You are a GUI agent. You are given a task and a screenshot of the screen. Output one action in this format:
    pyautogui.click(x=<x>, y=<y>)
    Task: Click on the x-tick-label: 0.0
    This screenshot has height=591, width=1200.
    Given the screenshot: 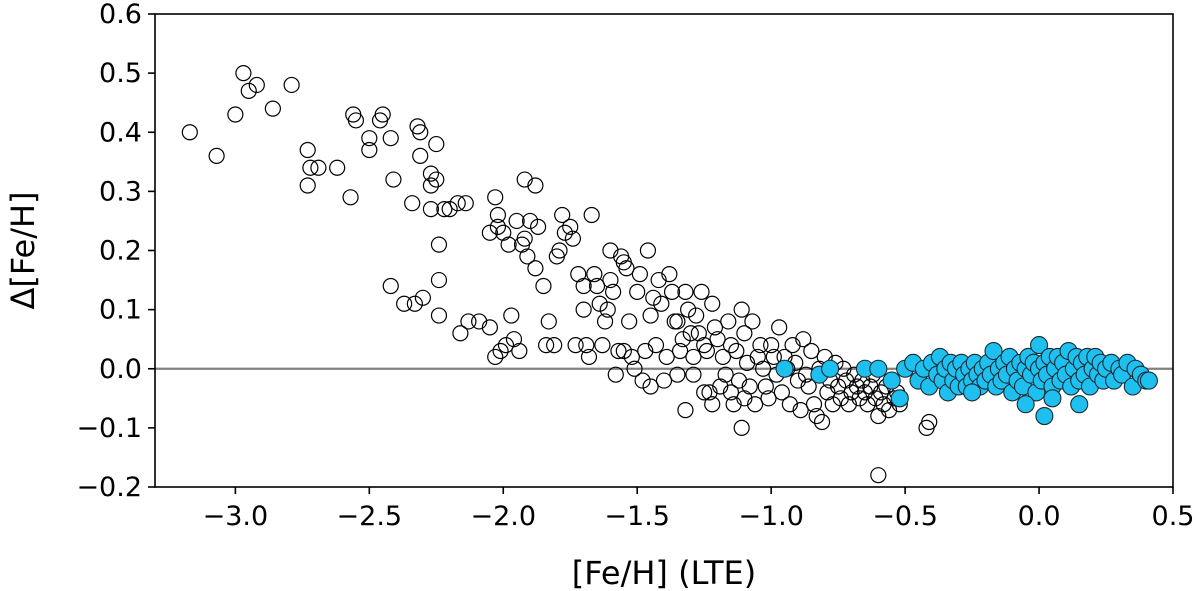 What is the action you would take?
    pyautogui.click(x=1039, y=516)
    